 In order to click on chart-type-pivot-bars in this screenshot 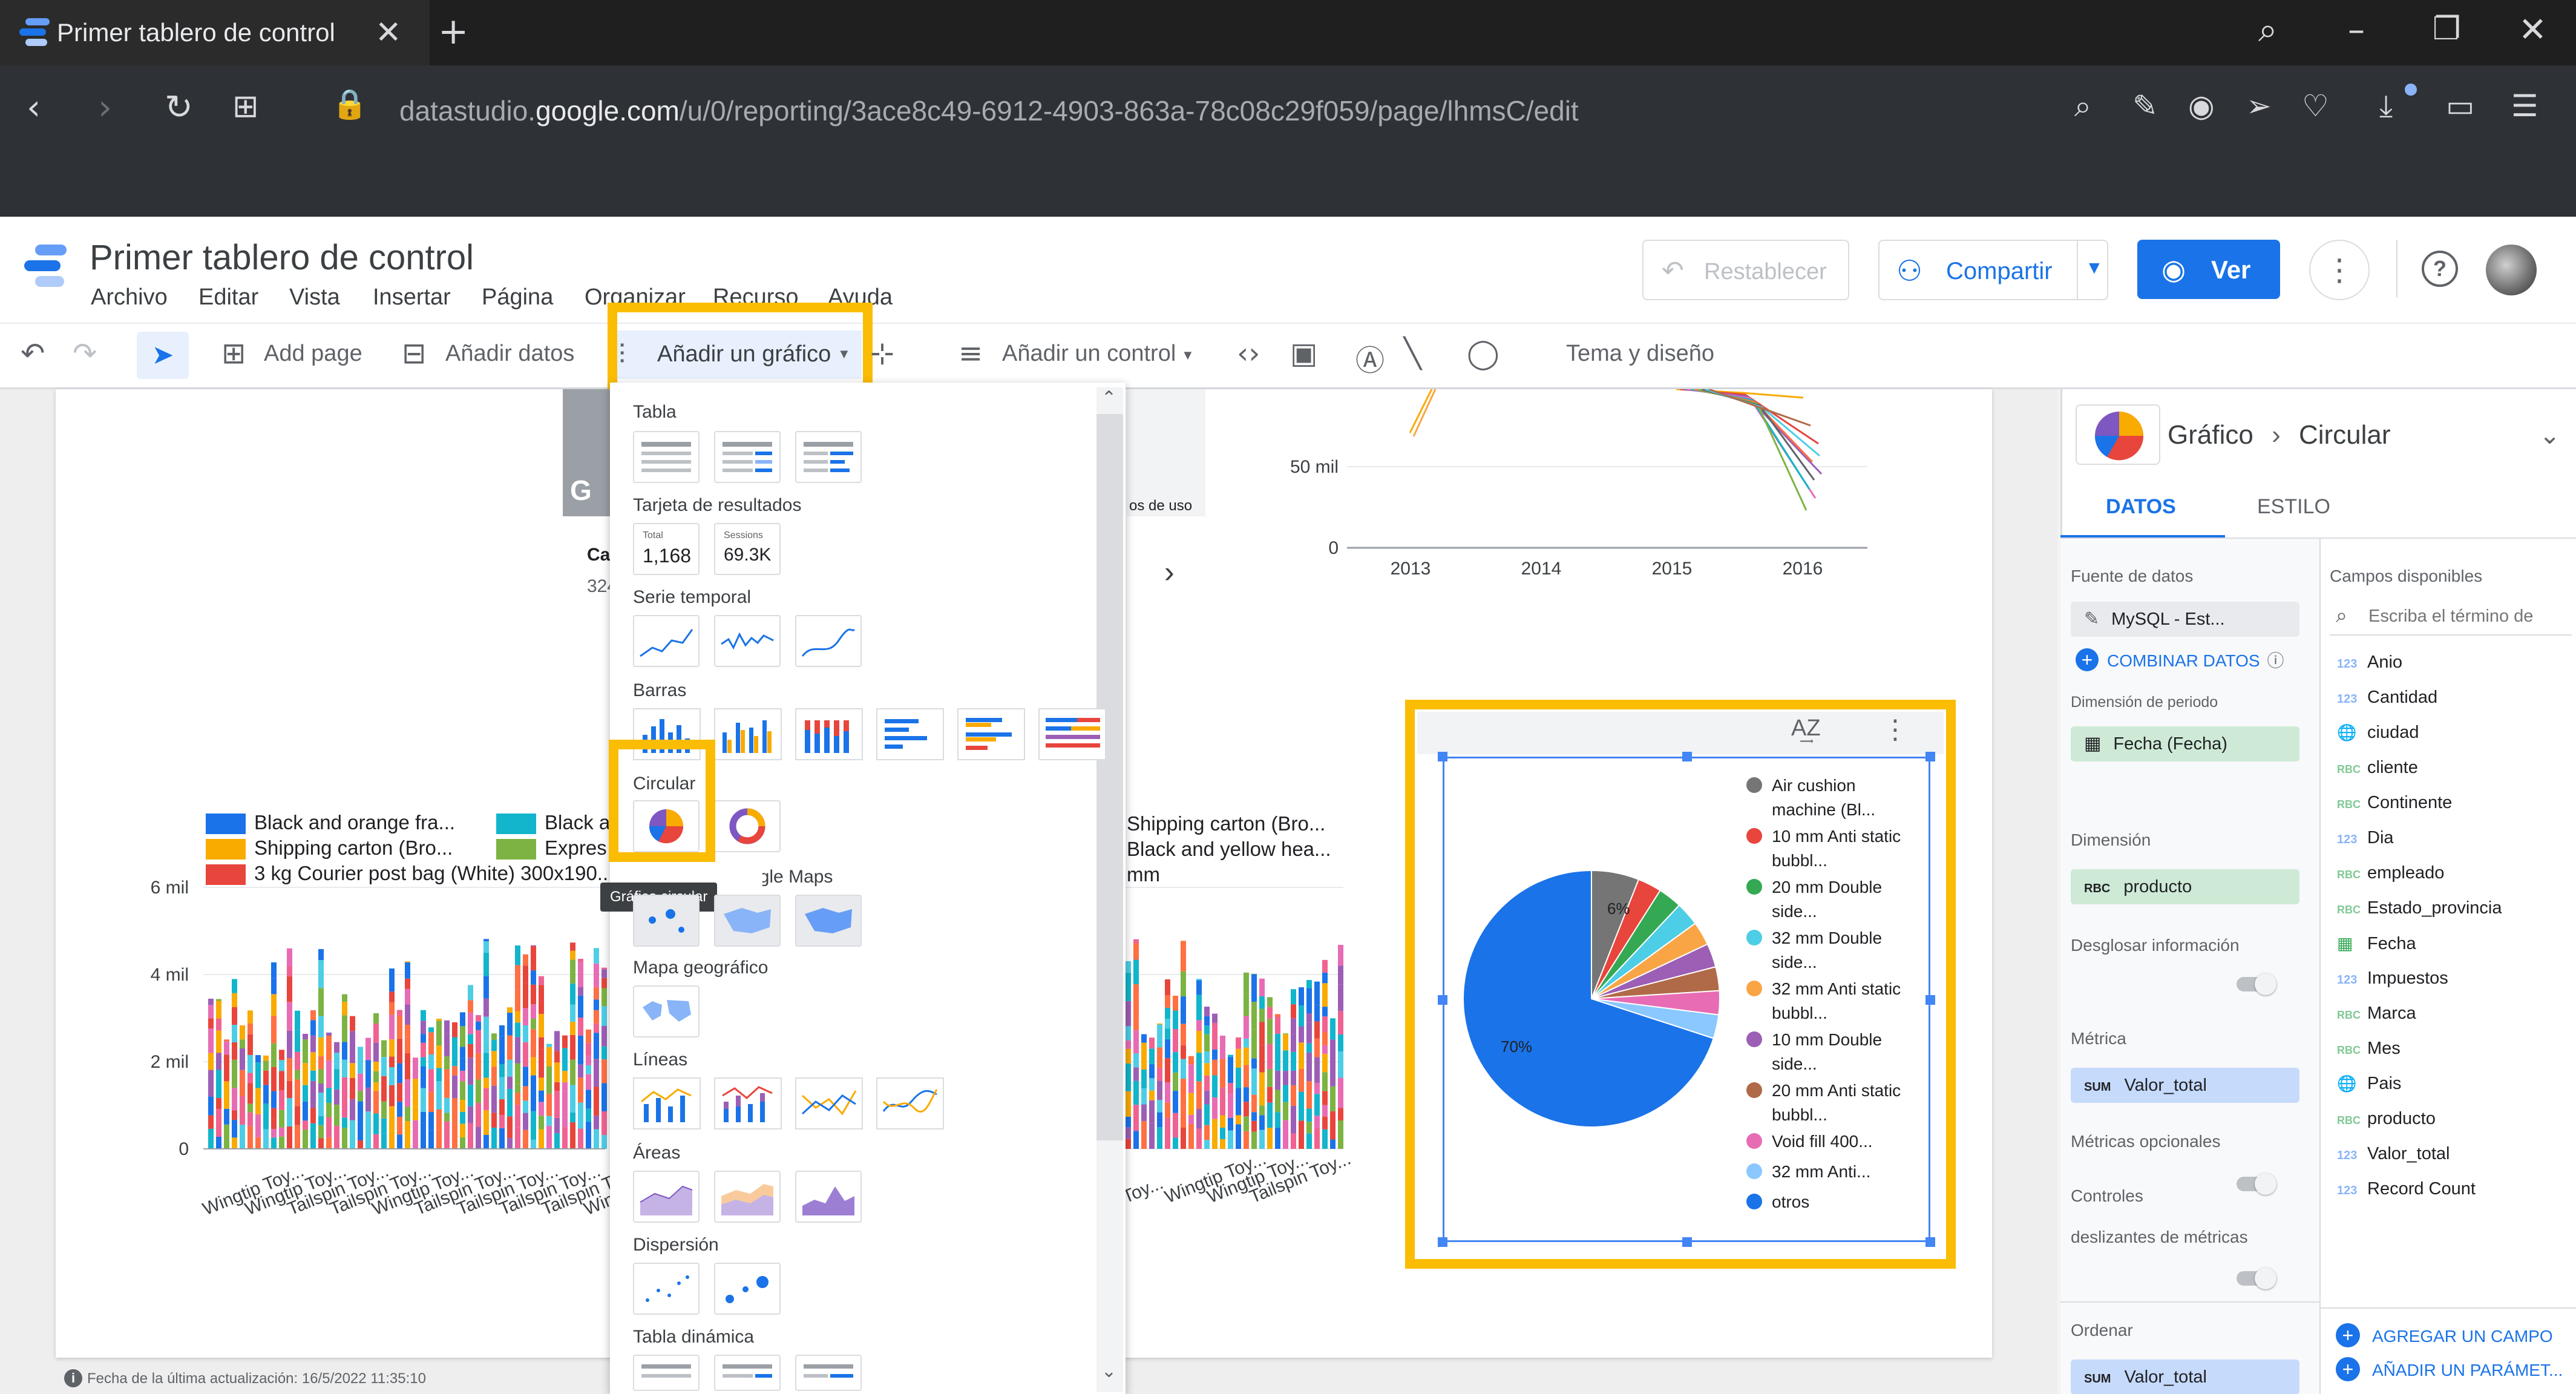, I will do `click(828, 1373)`.